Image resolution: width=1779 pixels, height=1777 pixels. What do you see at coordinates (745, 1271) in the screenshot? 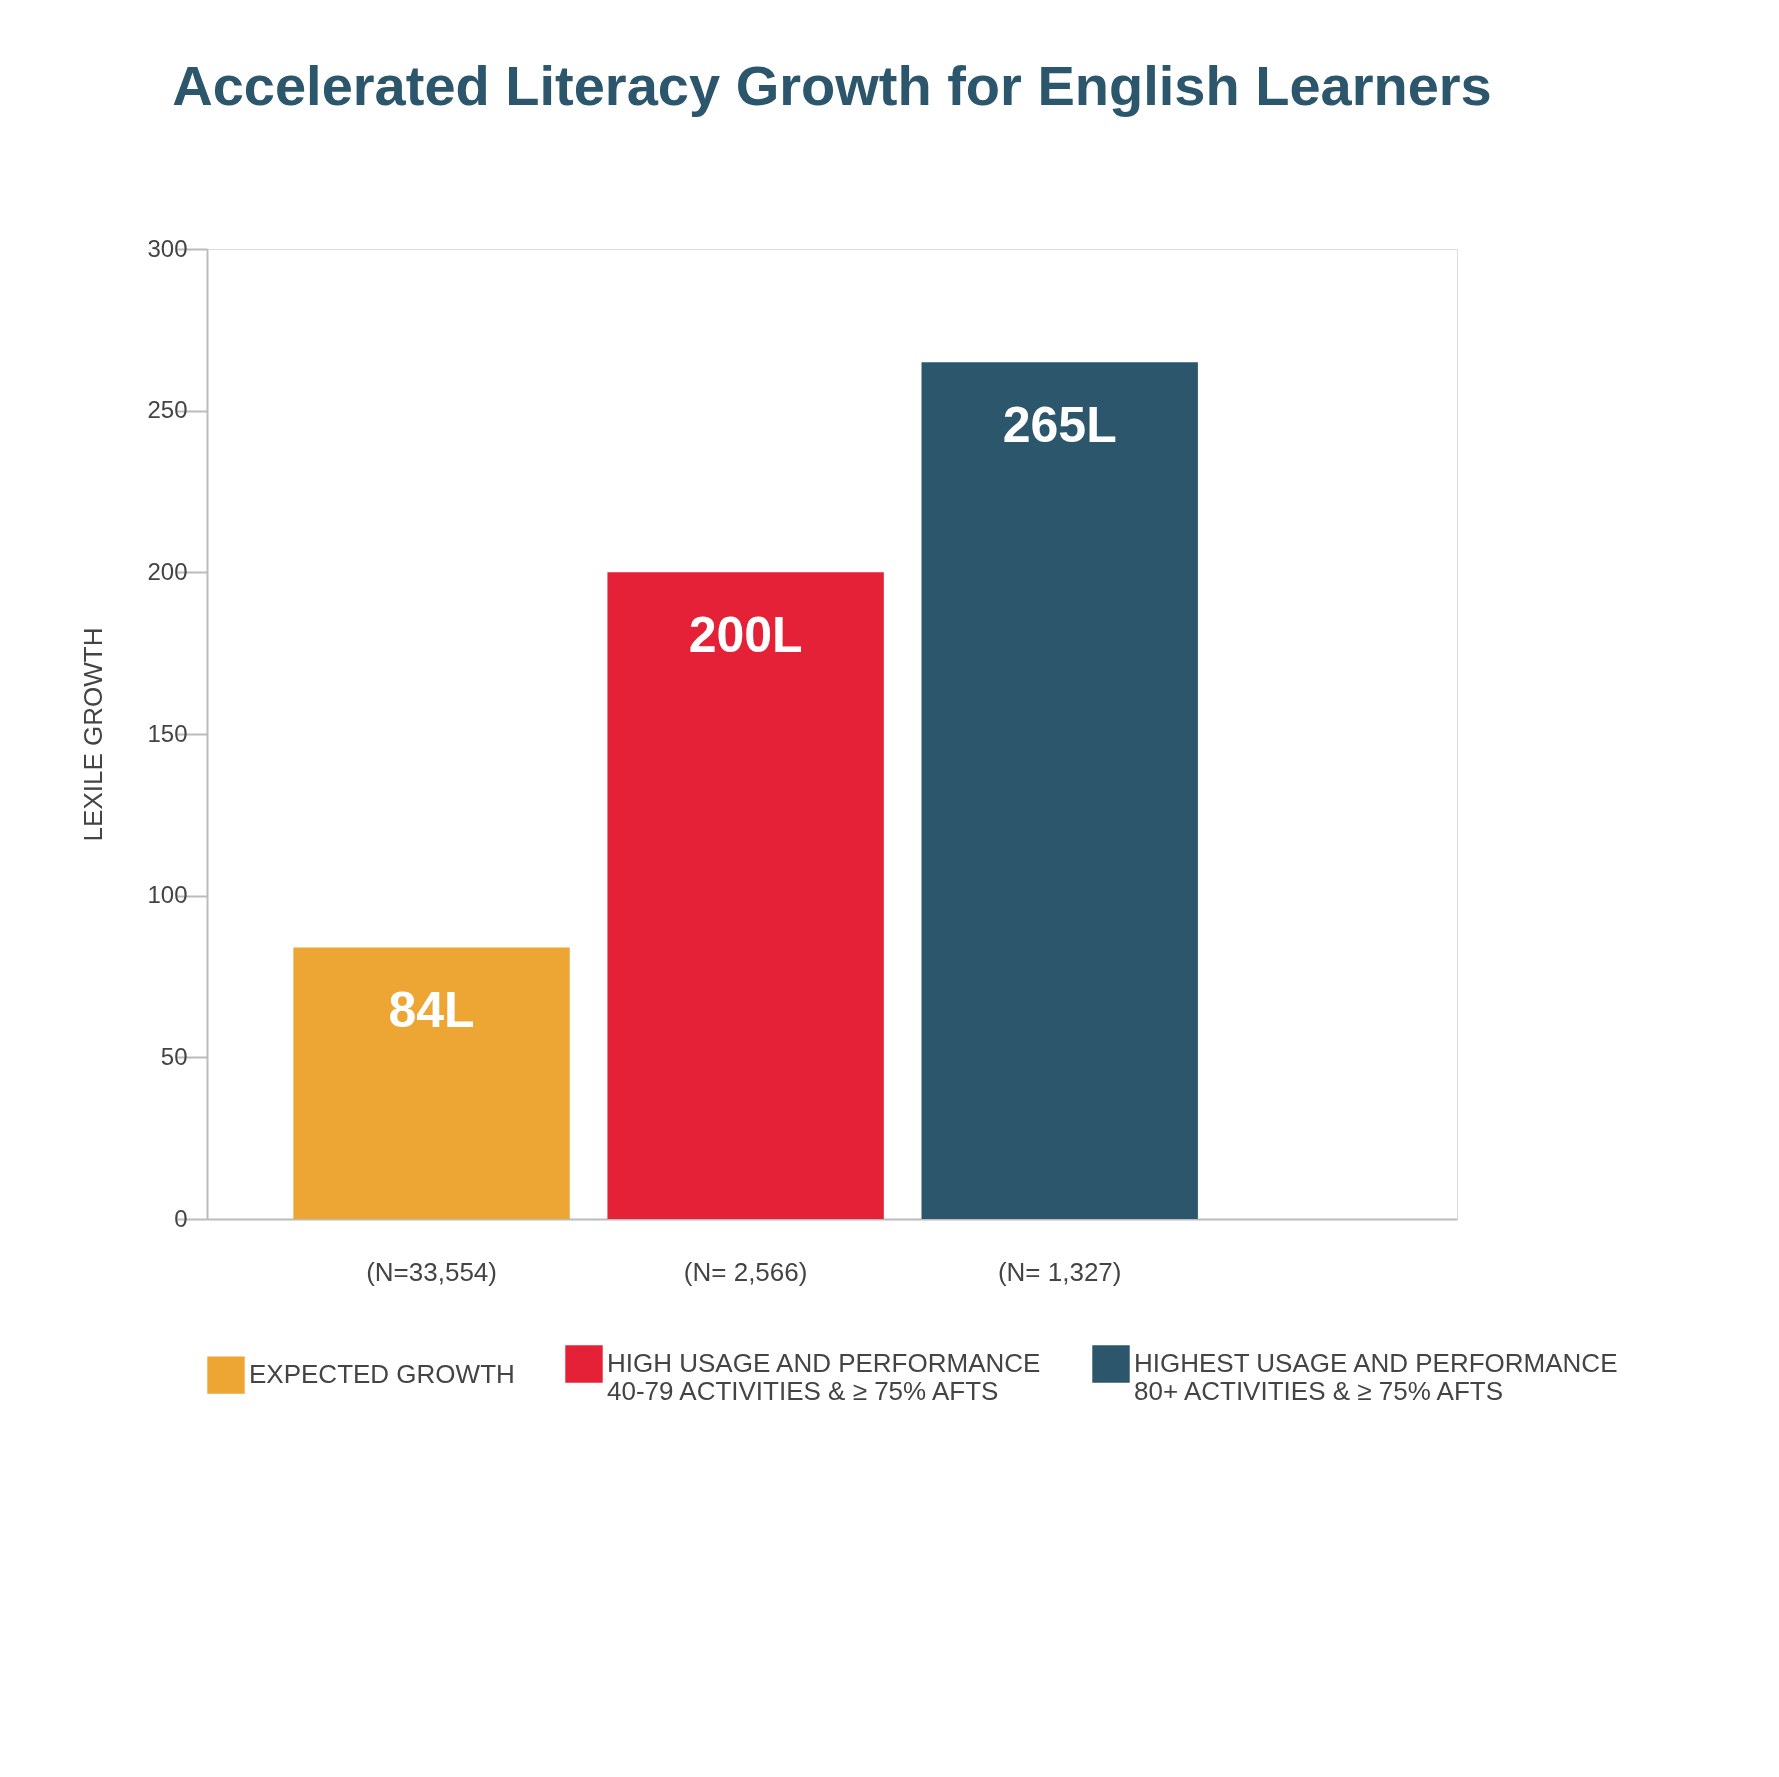
I see `x-tick-label: (N= 2,566)` at bounding box center [745, 1271].